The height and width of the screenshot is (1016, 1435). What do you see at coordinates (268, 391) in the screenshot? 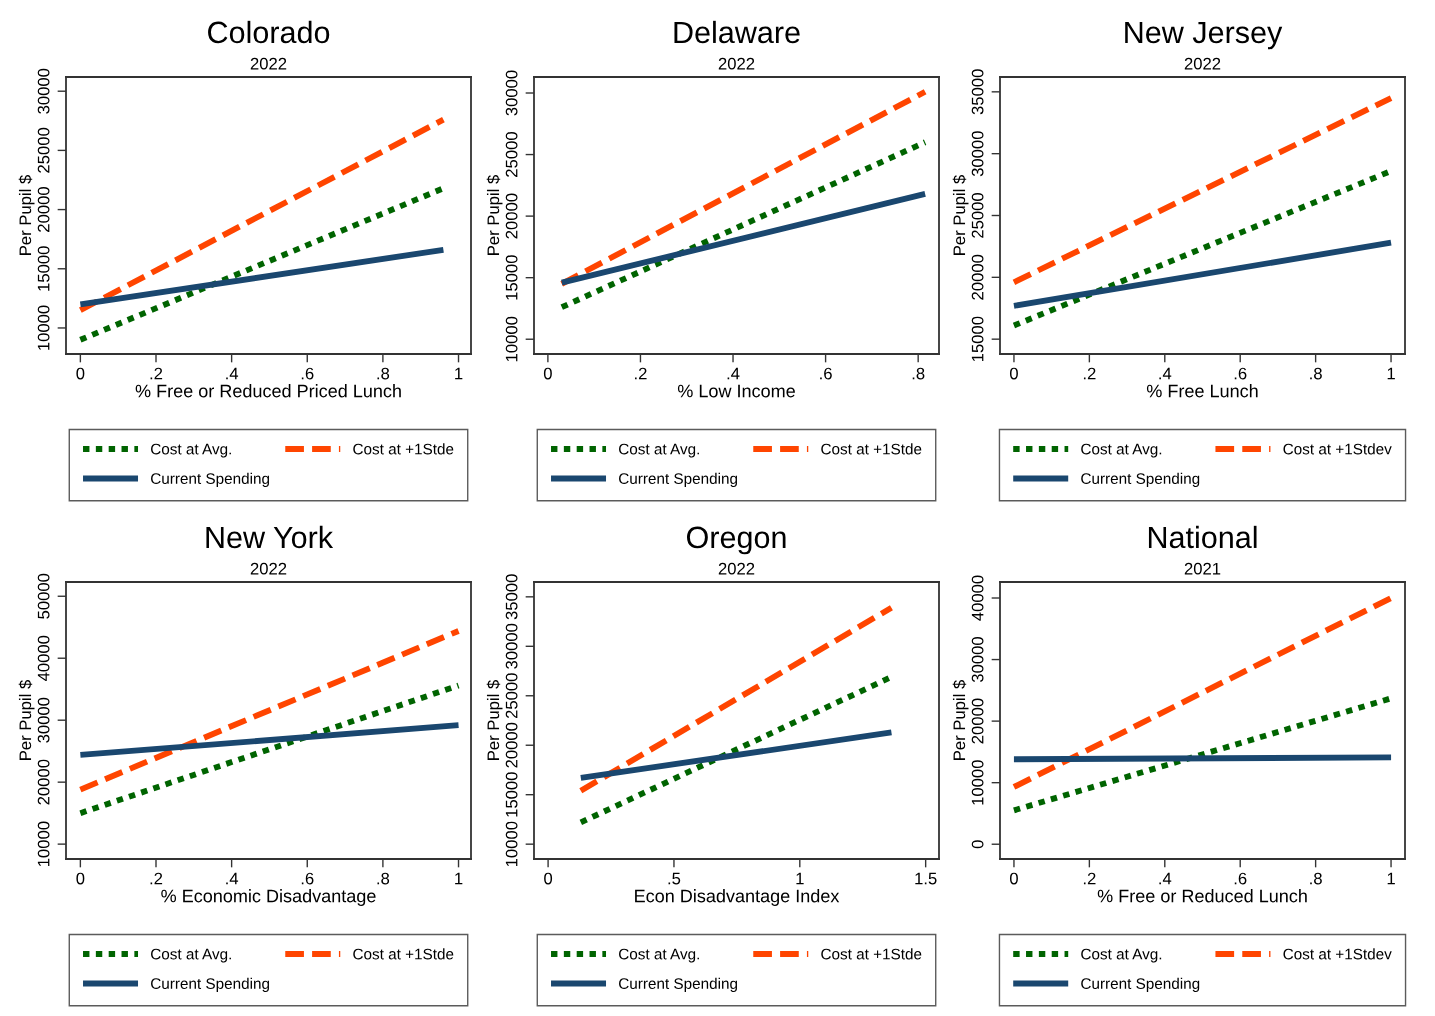
I see `x-axis-title: % Free or Reduced Priced Lunch` at bounding box center [268, 391].